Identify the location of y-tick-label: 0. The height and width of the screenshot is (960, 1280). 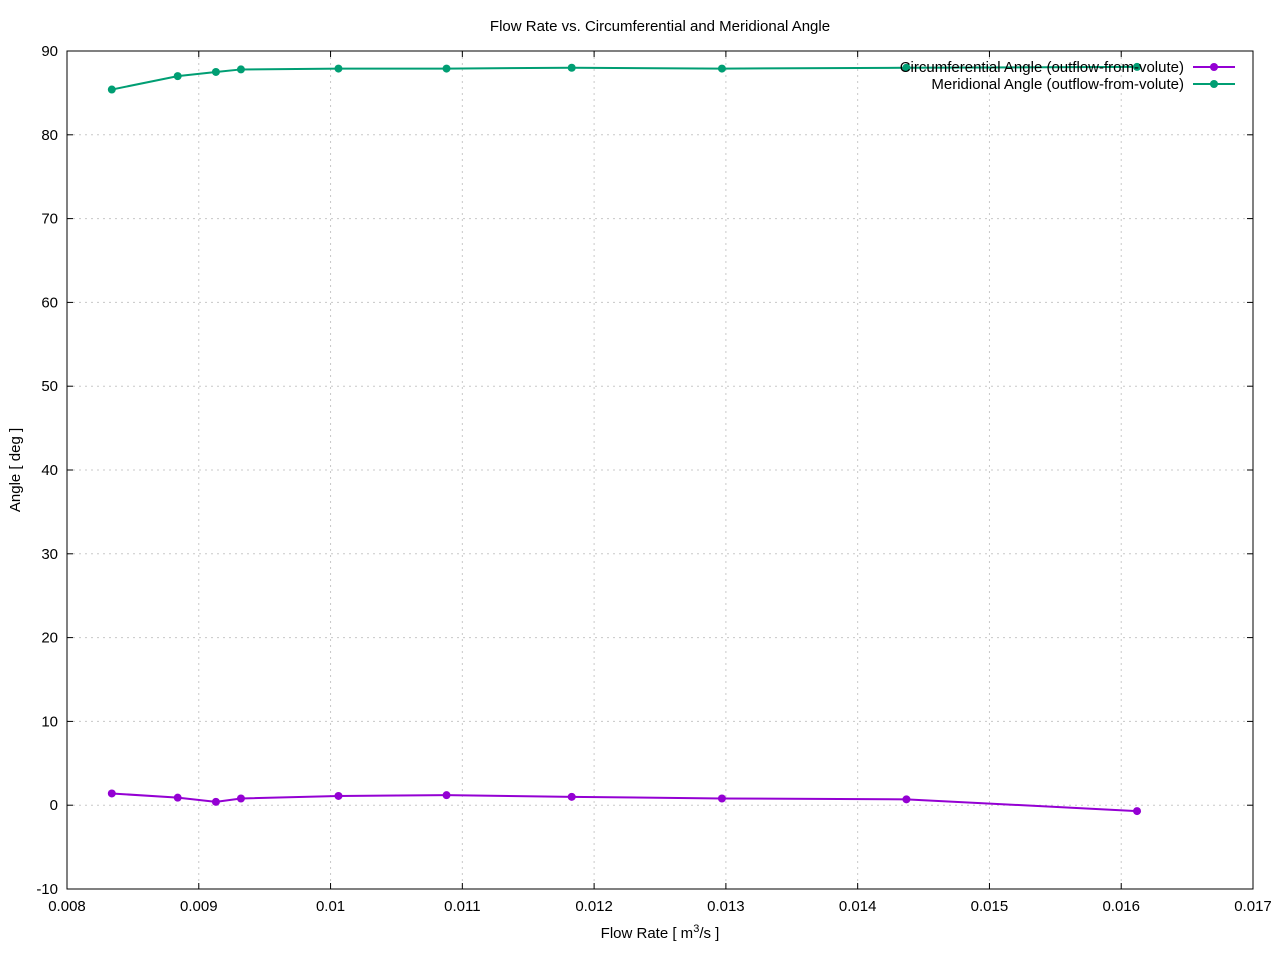
(54, 805).